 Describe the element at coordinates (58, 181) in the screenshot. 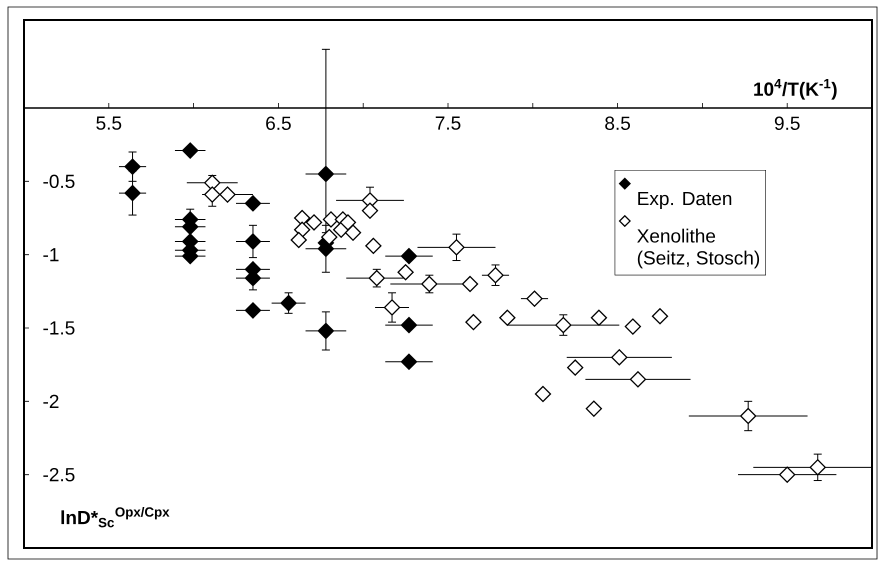

I see `y-tick-label: -0.5` at that location.